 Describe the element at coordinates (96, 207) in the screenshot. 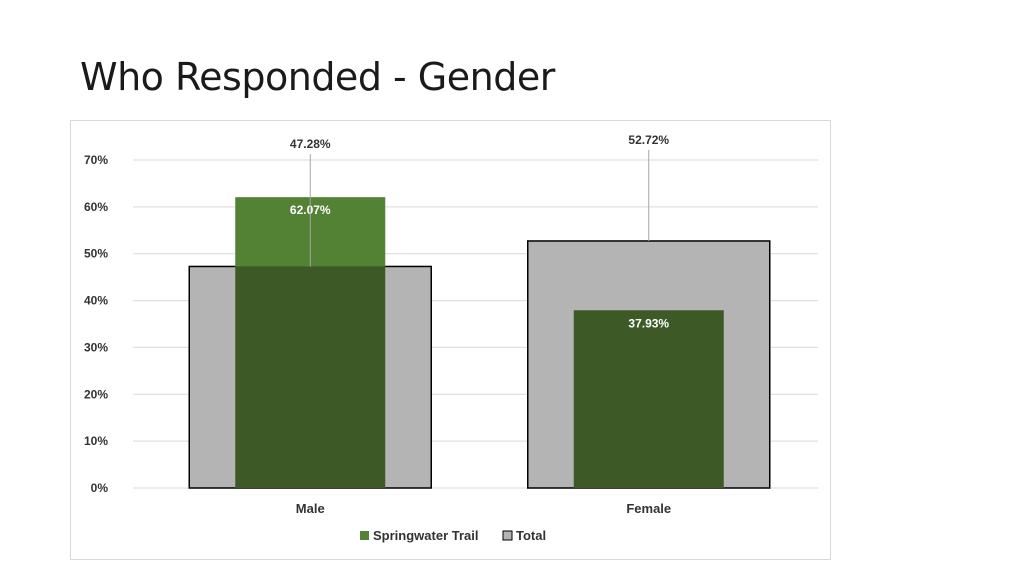

I see `y-tick-label: 60%` at that location.